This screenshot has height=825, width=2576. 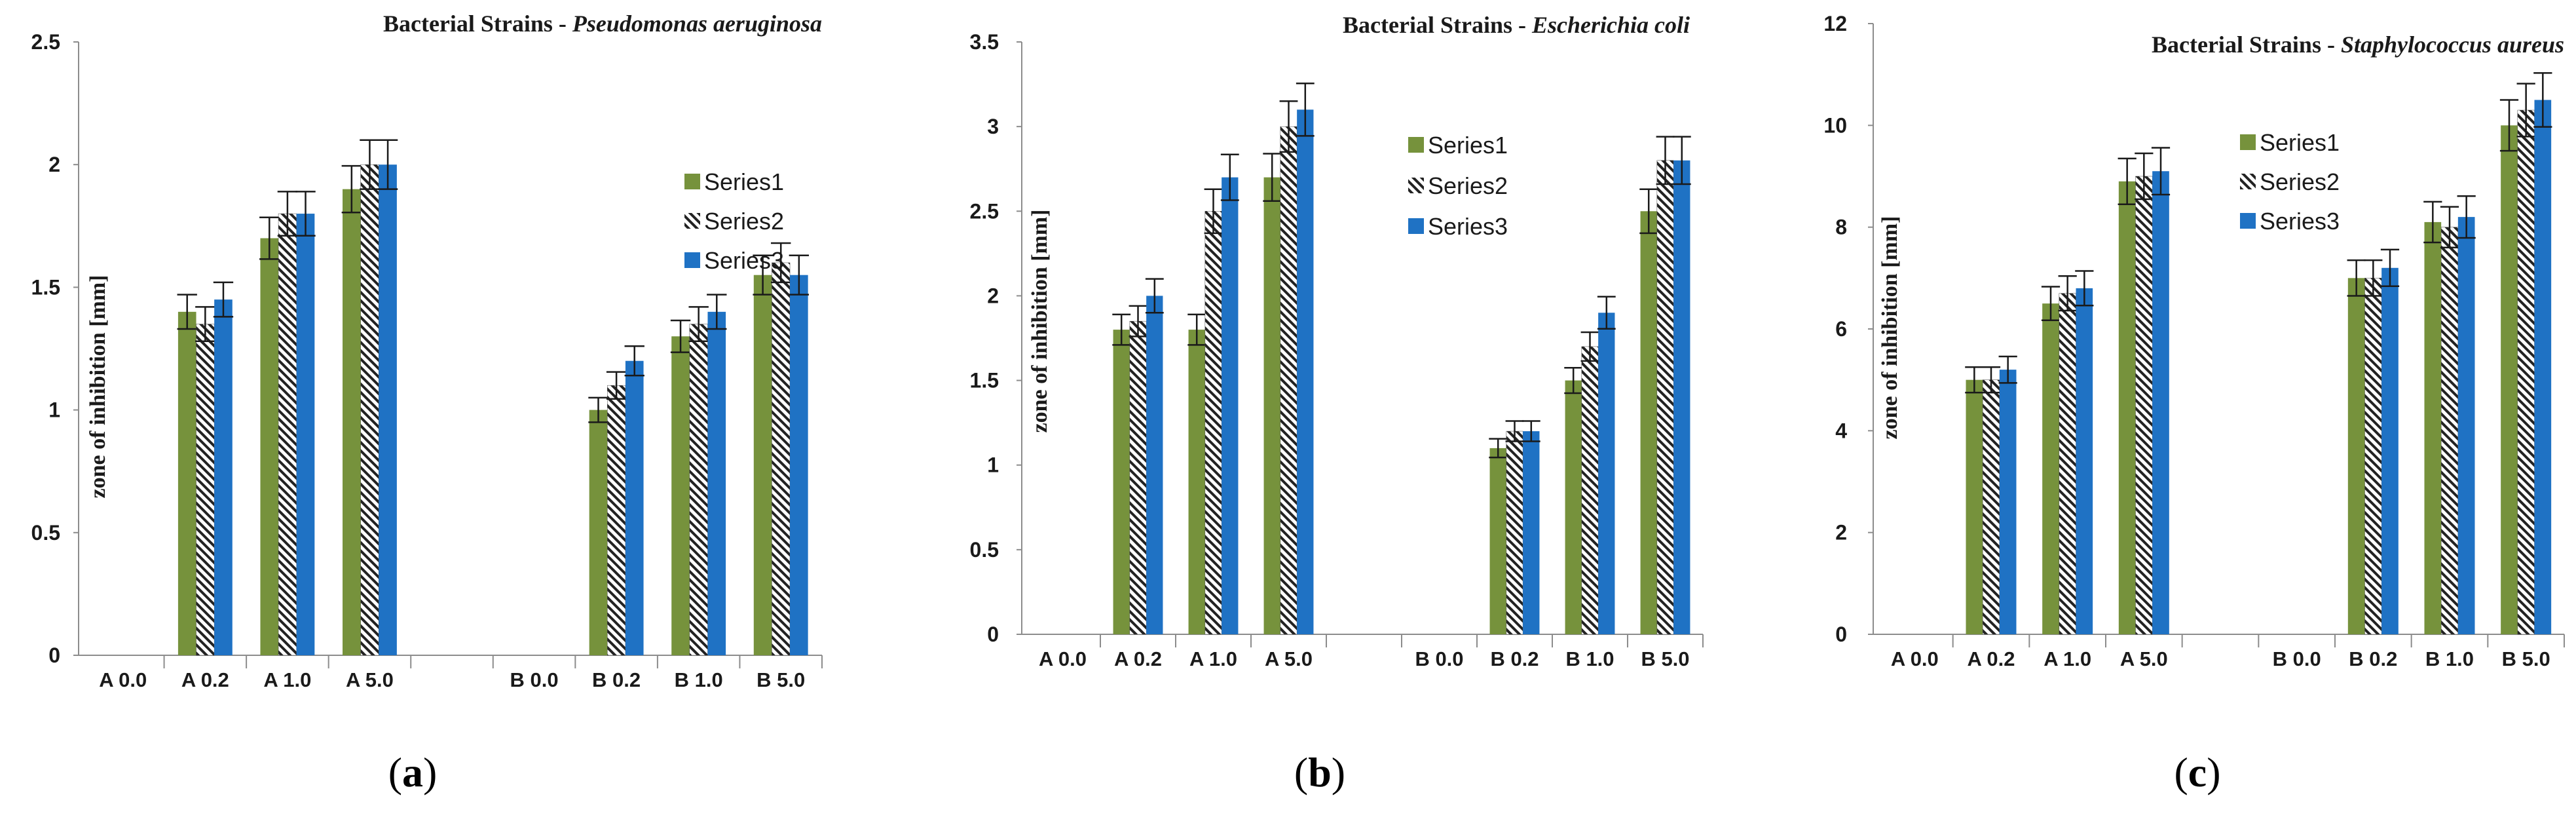 What do you see at coordinates (1835, 24) in the screenshot?
I see `y-tick-label: 12` at bounding box center [1835, 24].